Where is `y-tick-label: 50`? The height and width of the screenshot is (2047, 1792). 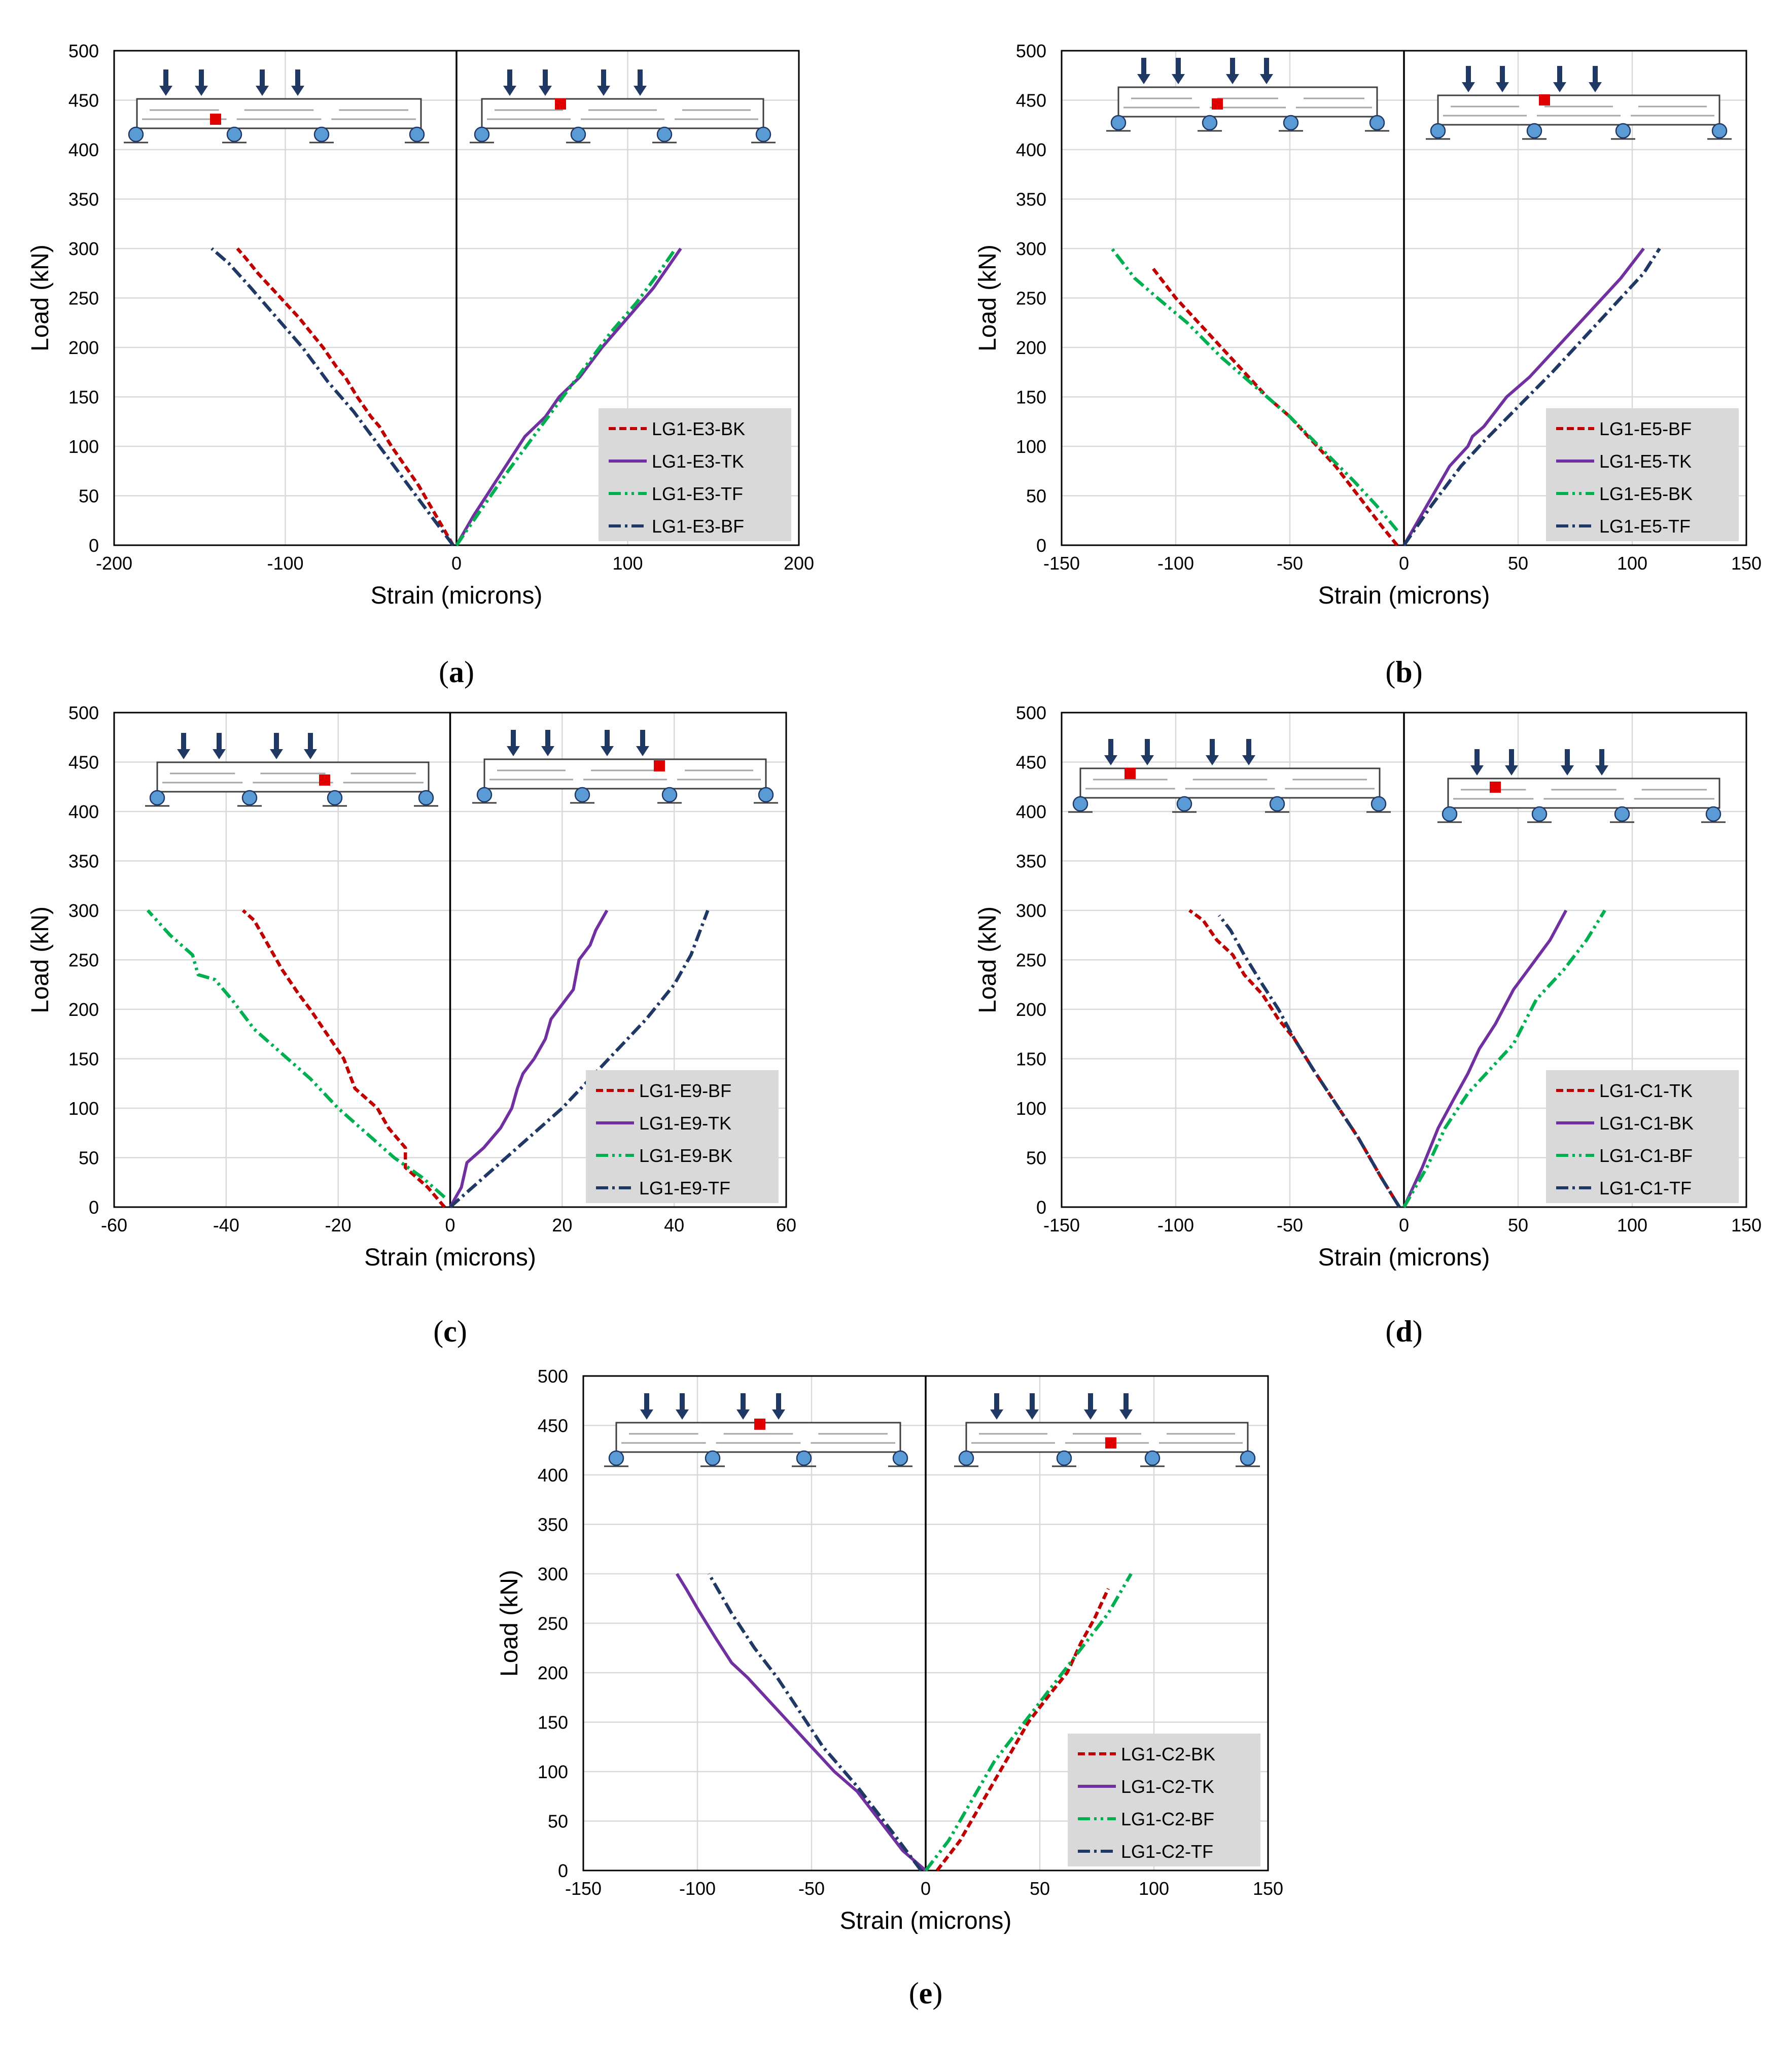 y-tick-label: 50 is located at coordinates (558, 1822).